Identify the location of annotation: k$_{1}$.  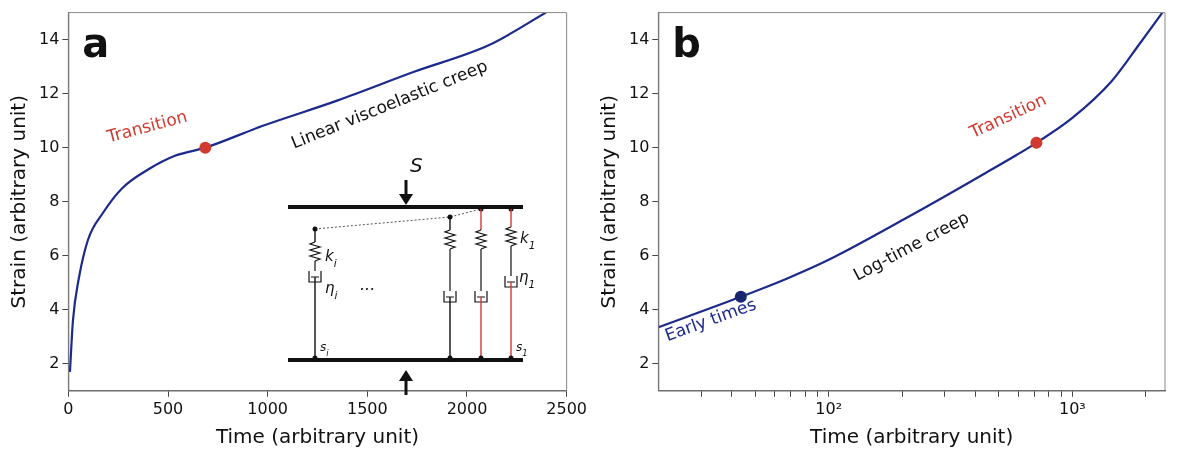
(528, 240).